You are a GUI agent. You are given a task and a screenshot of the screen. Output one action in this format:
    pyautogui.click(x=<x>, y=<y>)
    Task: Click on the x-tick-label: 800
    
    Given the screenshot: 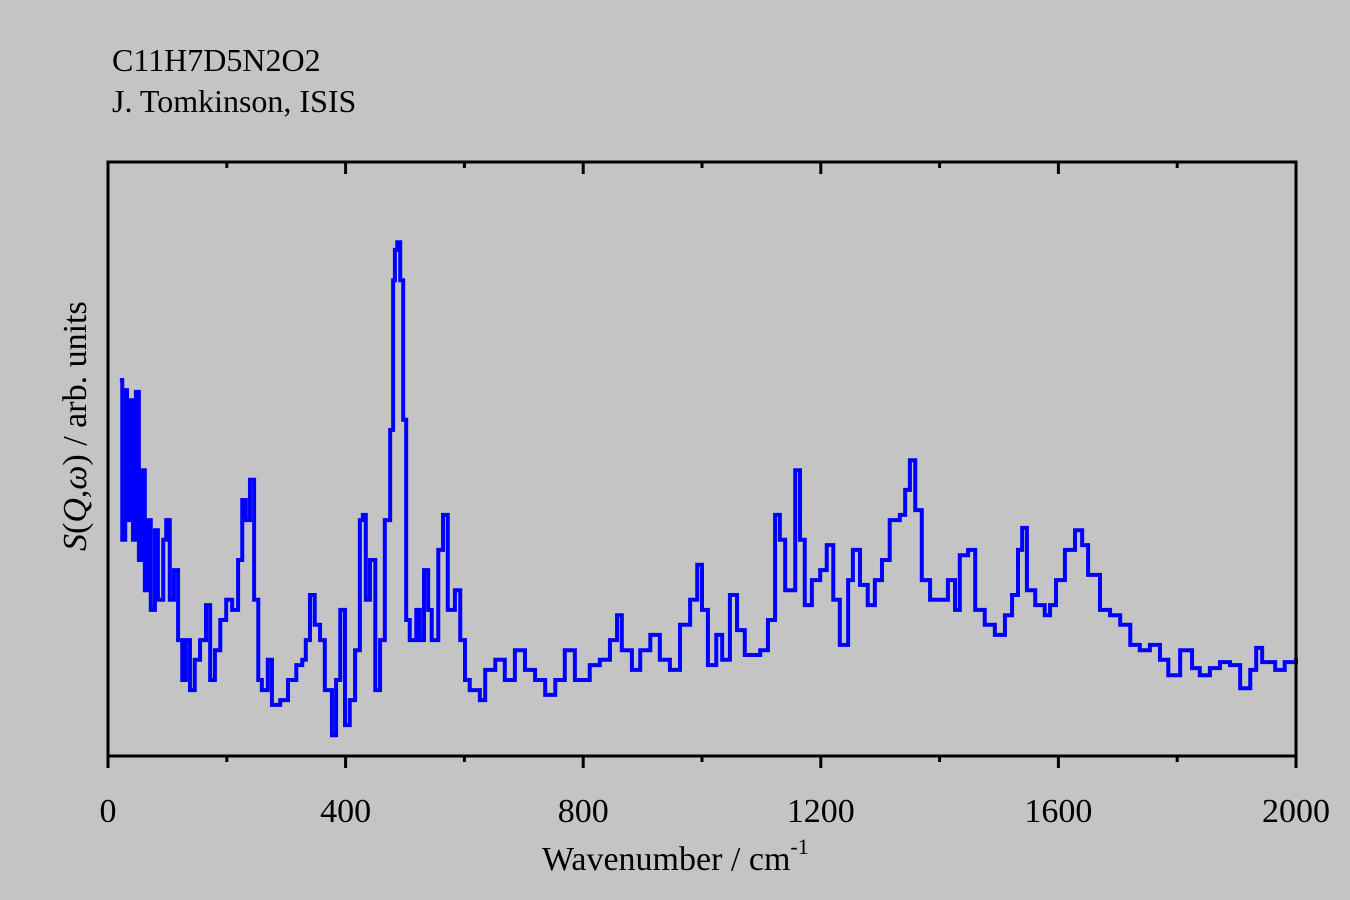 What is the action you would take?
    pyautogui.click(x=583, y=811)
    